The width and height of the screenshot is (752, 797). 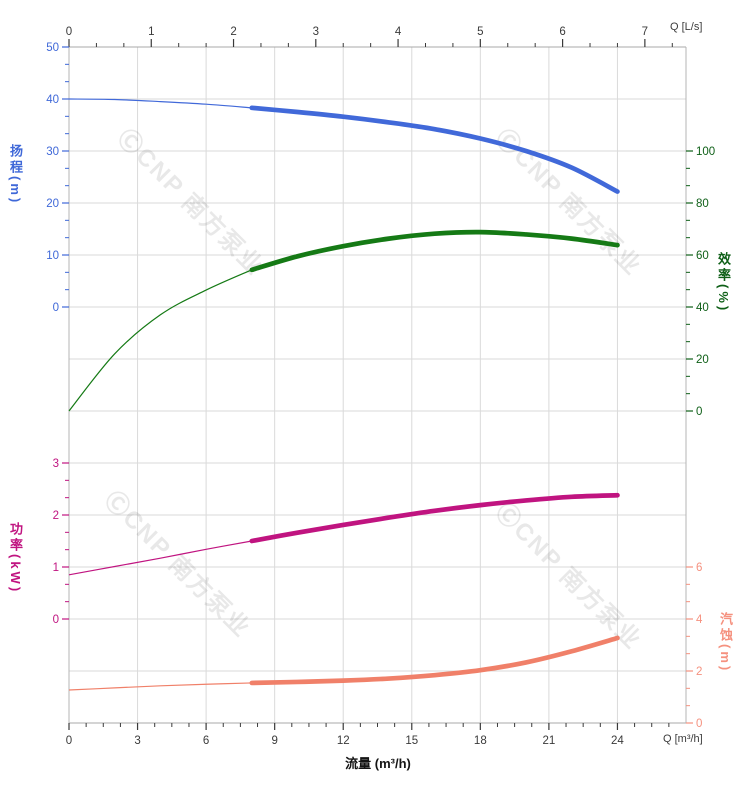 What do you see at coordinates (686, 27) in the screenshot?
I see `top-axis-unit-label: Q [L/s]` at bounding box center [686, 27].